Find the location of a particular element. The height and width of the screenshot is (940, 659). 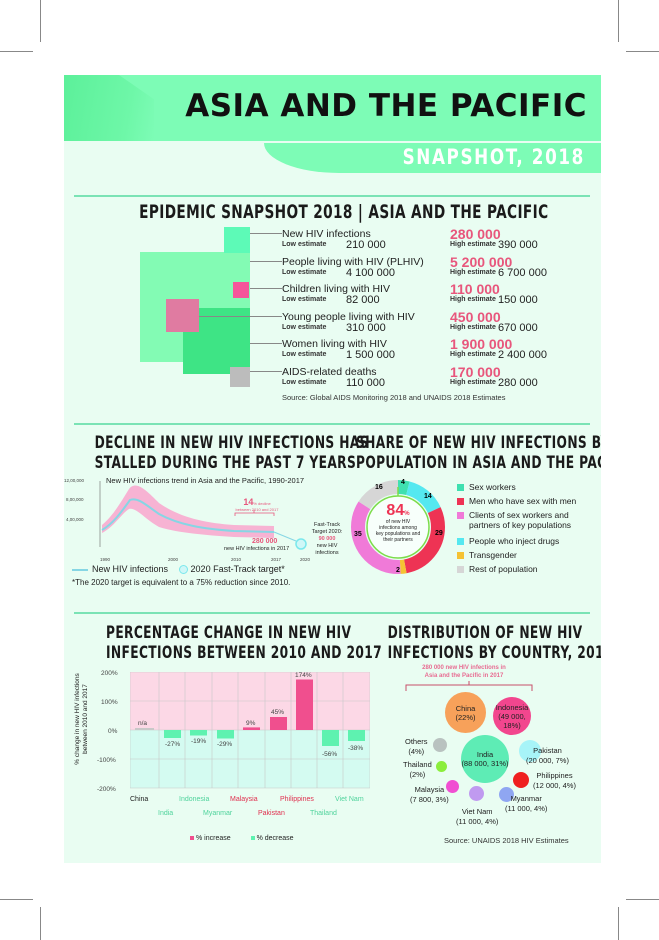

legend-label: Rest of population is located at coordinates (503, 569).